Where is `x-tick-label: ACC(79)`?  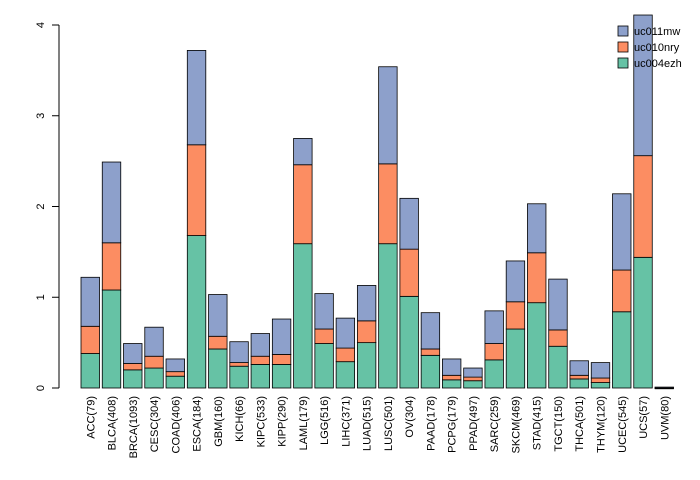
x-tick-label: ACC(79) is located at coordinates (91, 417).